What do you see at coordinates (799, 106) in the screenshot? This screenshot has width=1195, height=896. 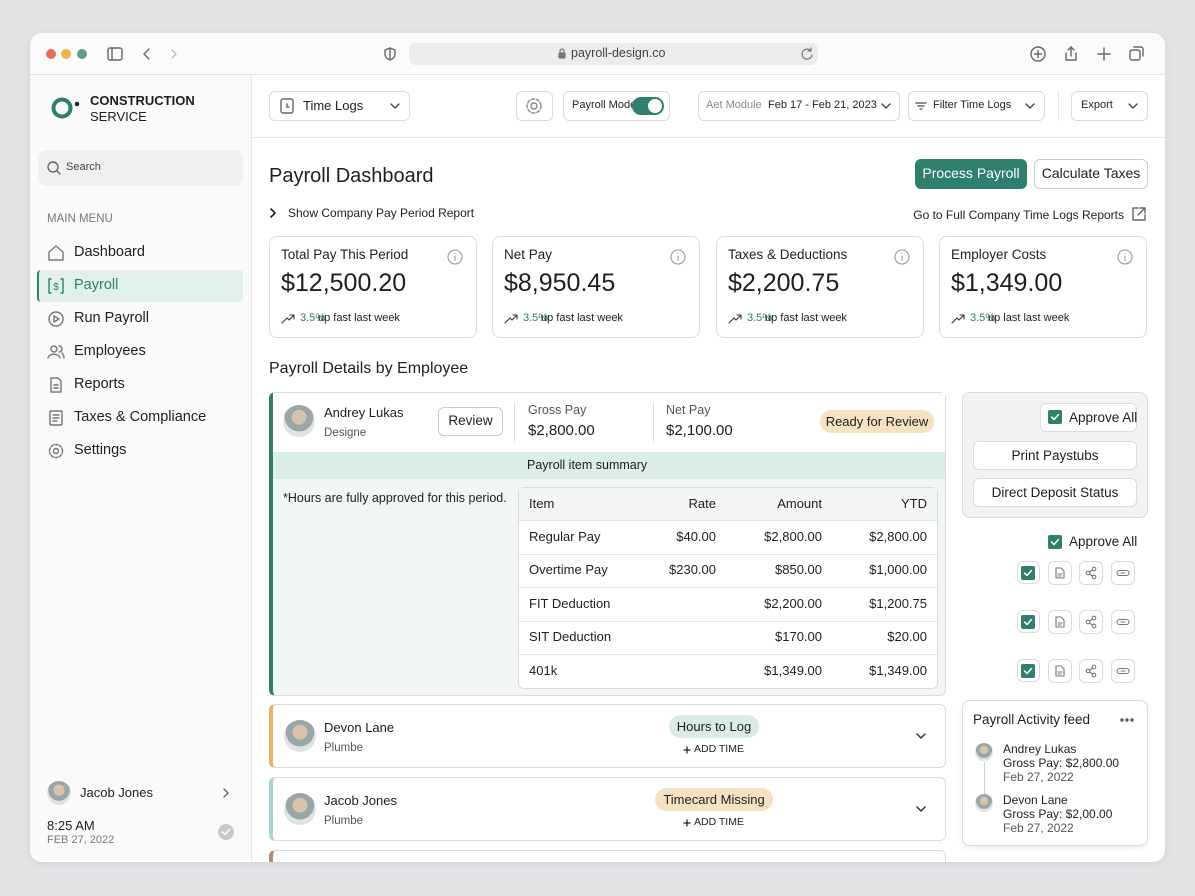 I see `module-select` at bounding box center [799, 106].